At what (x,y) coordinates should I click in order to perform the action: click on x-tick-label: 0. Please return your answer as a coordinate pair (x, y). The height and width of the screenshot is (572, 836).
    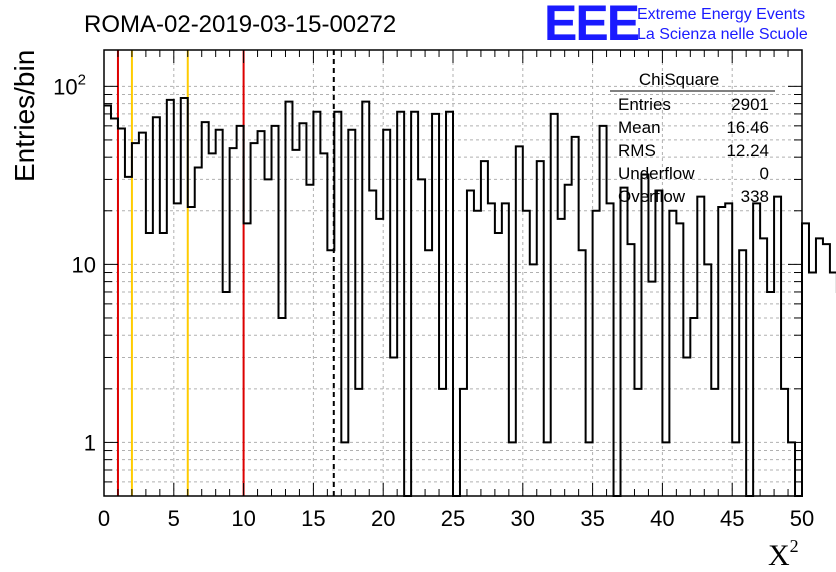
    Looking at the image, I should click on (104, 518).